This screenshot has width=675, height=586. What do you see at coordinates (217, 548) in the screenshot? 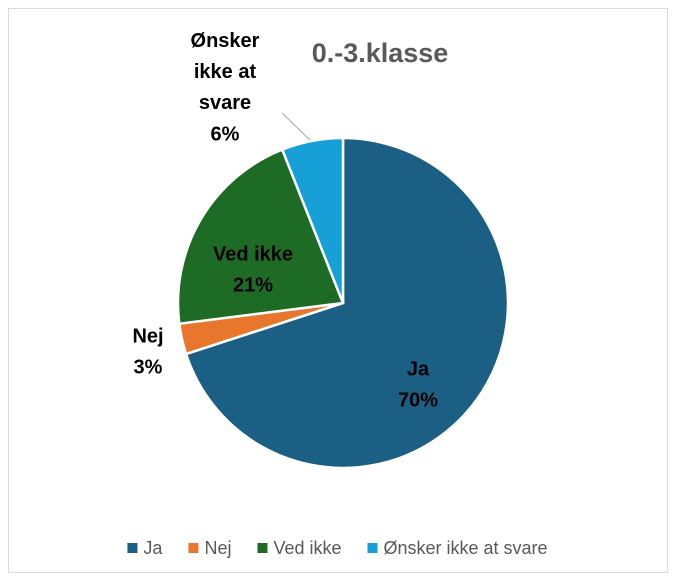
I see `legend-label: Nej` at bounding box center [217, 548].